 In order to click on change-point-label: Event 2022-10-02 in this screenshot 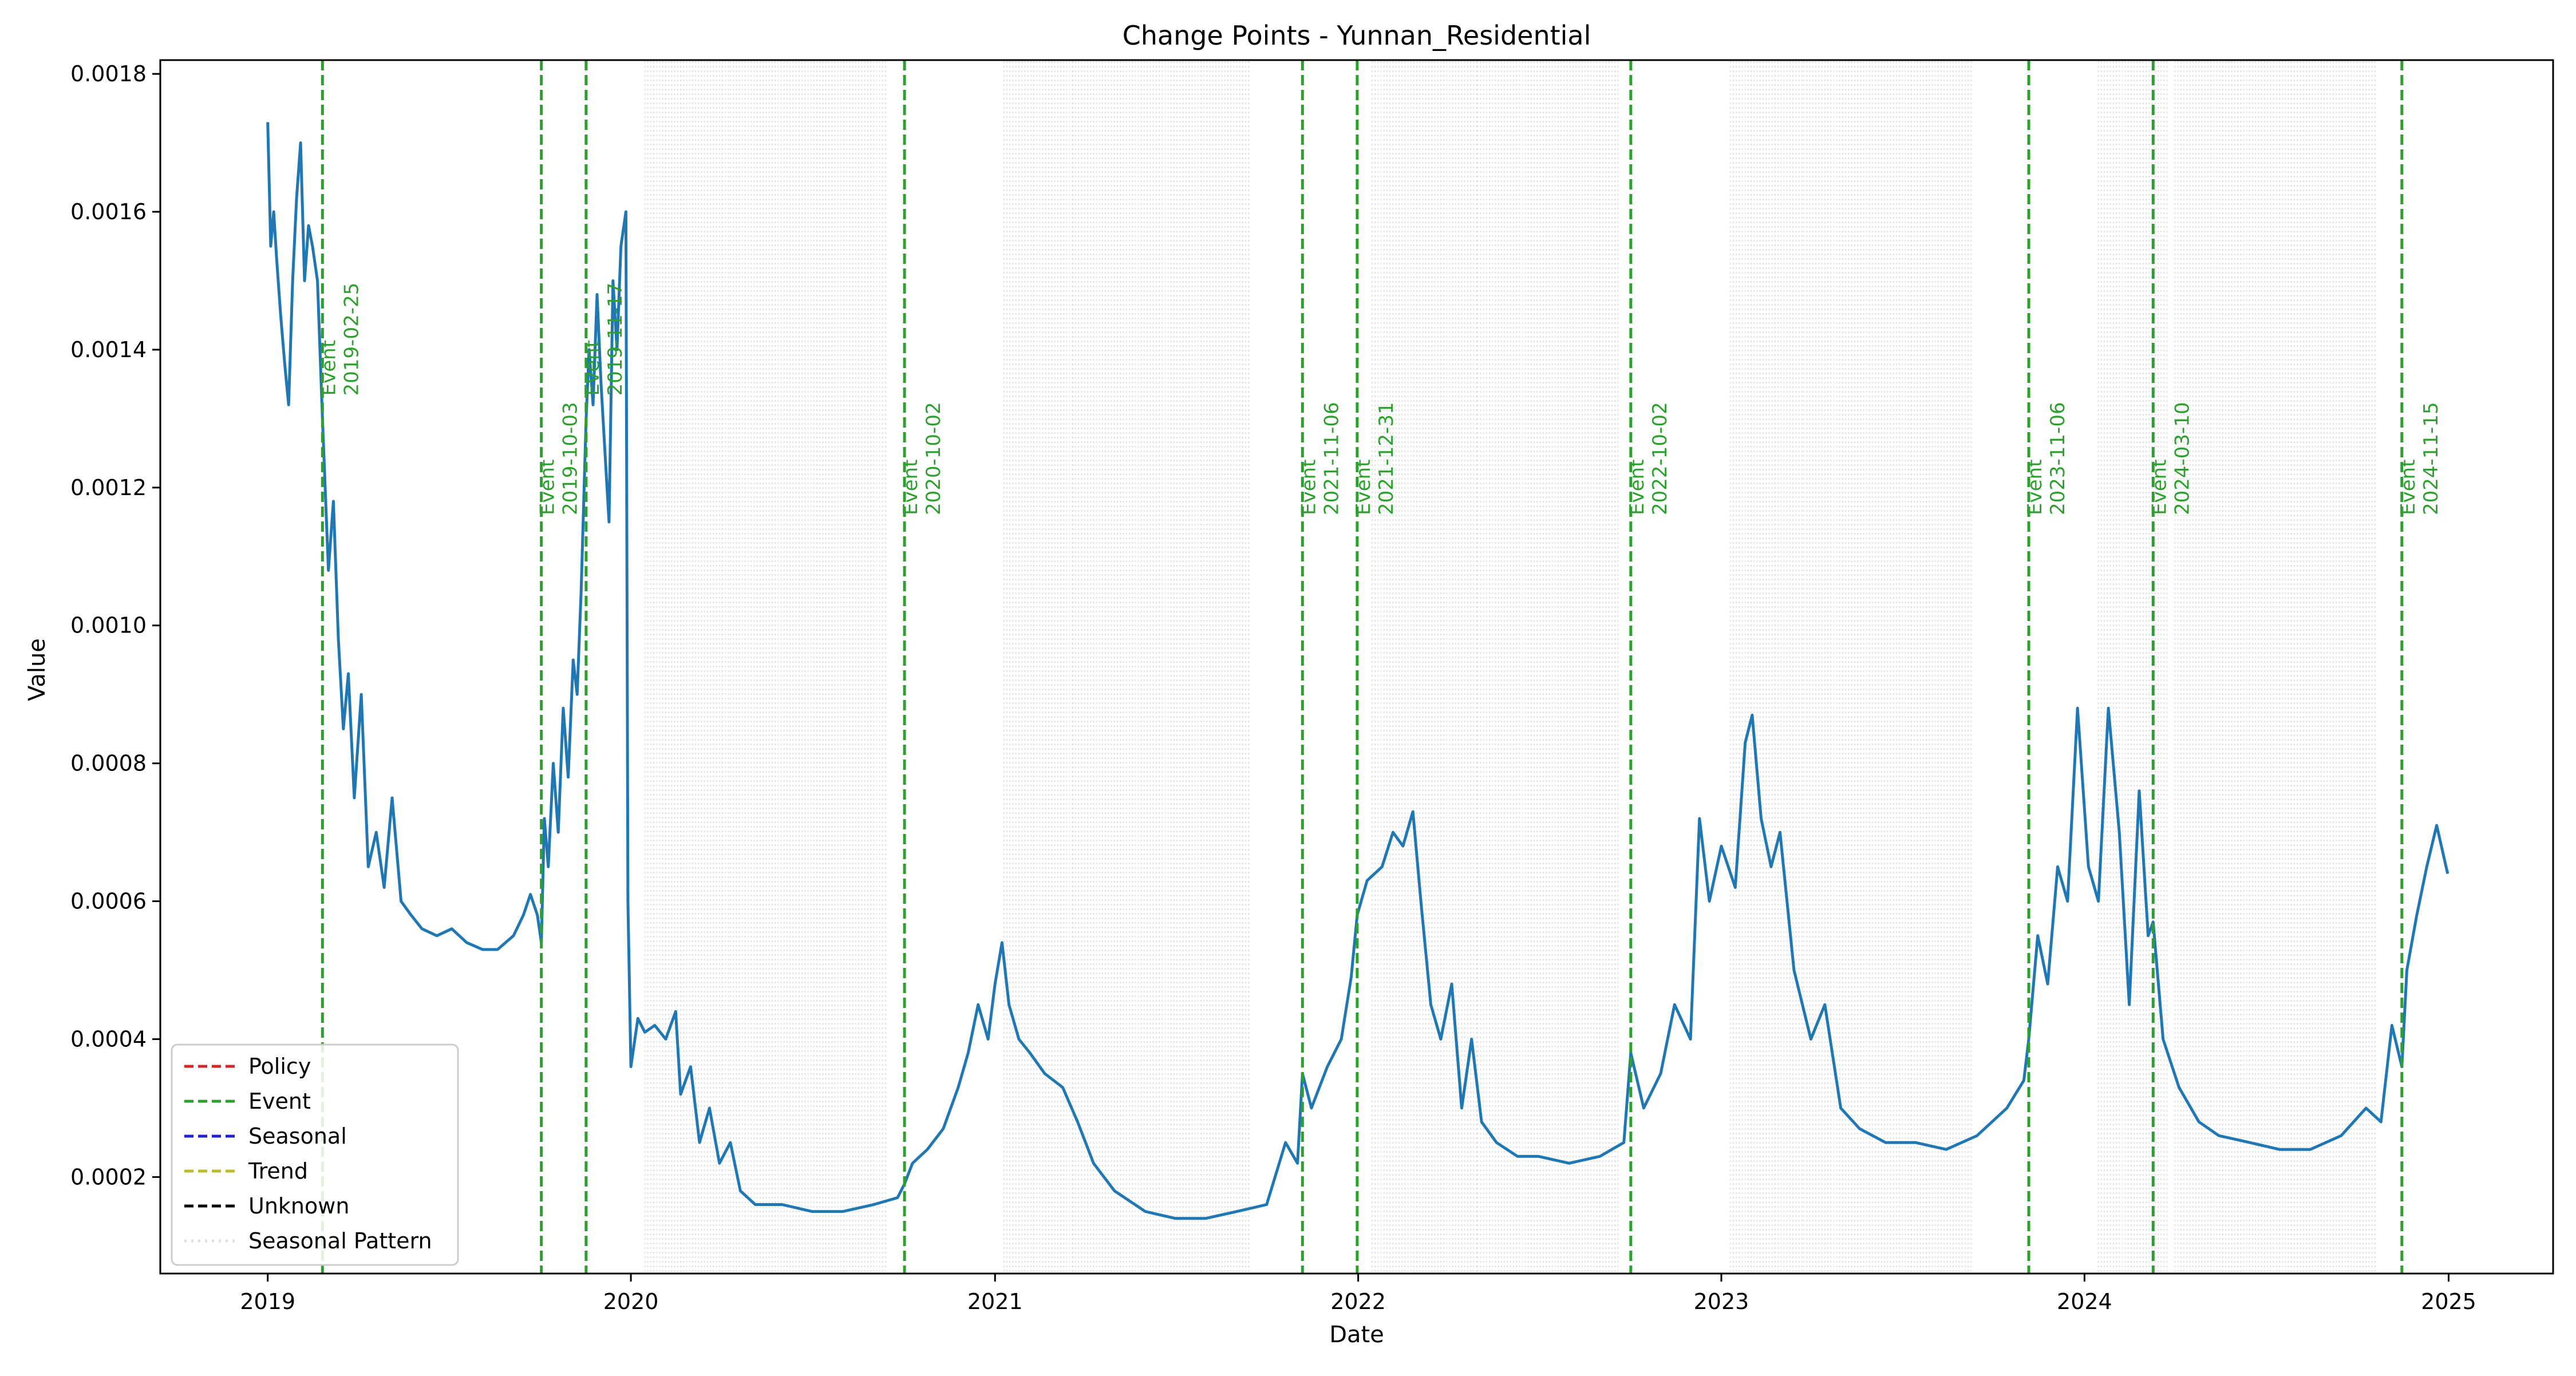, I will do `click(1649, 458)`.